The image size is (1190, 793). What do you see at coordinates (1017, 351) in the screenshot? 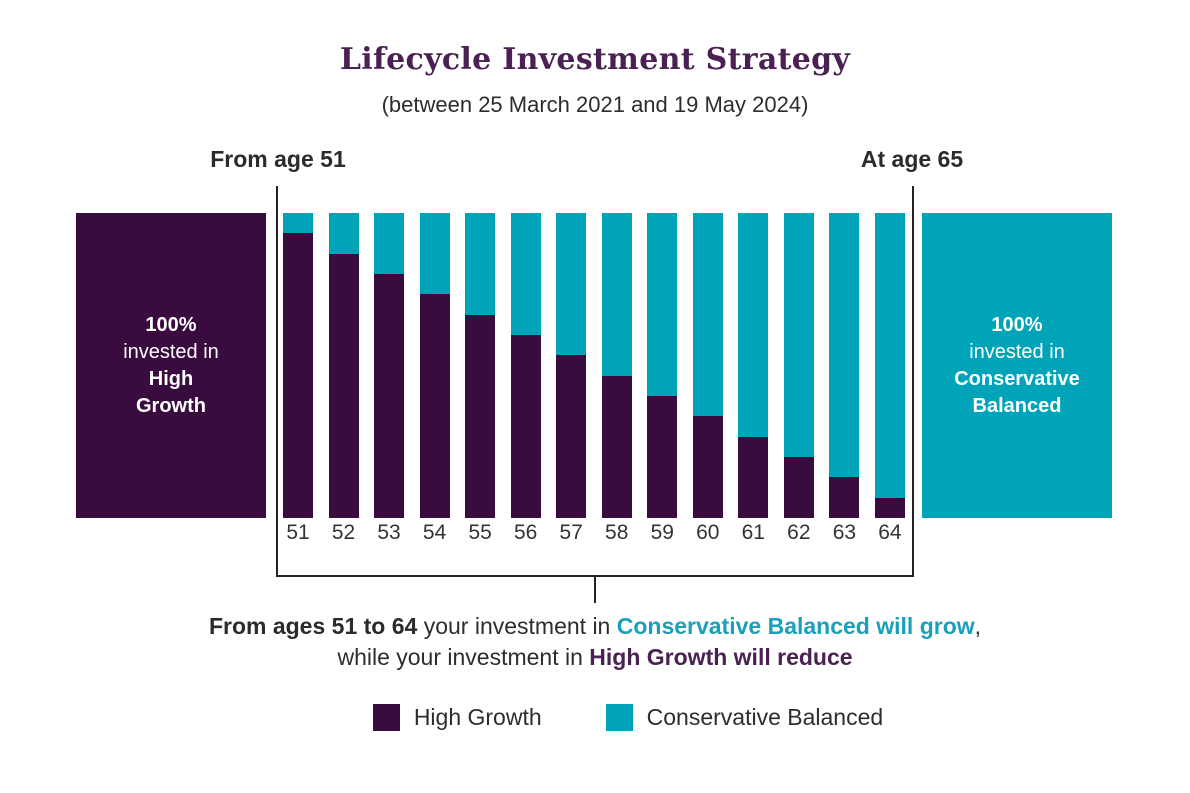
I see `right-block-invested-in: invested in` at bounding box center [1017, 351].